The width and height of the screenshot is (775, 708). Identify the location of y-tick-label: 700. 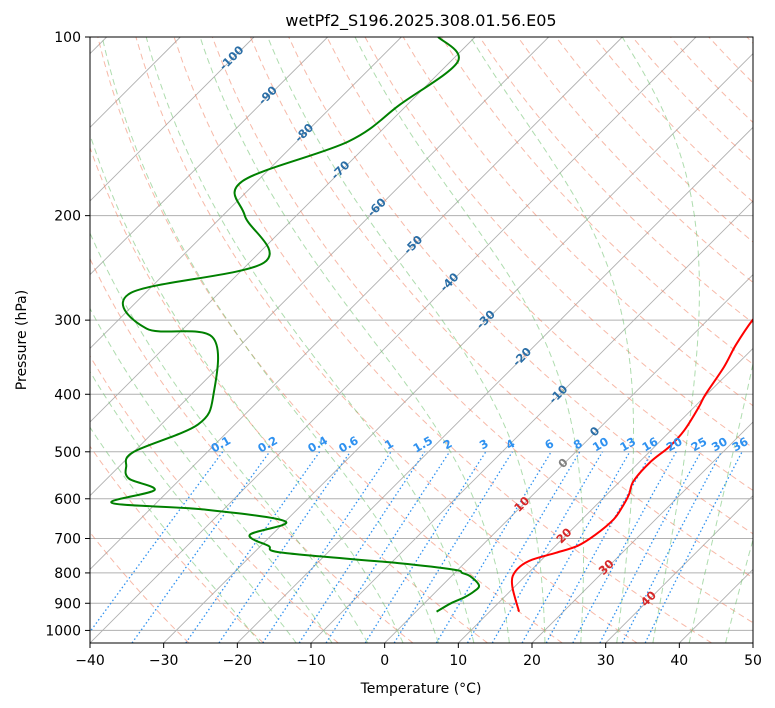
(67, 540).